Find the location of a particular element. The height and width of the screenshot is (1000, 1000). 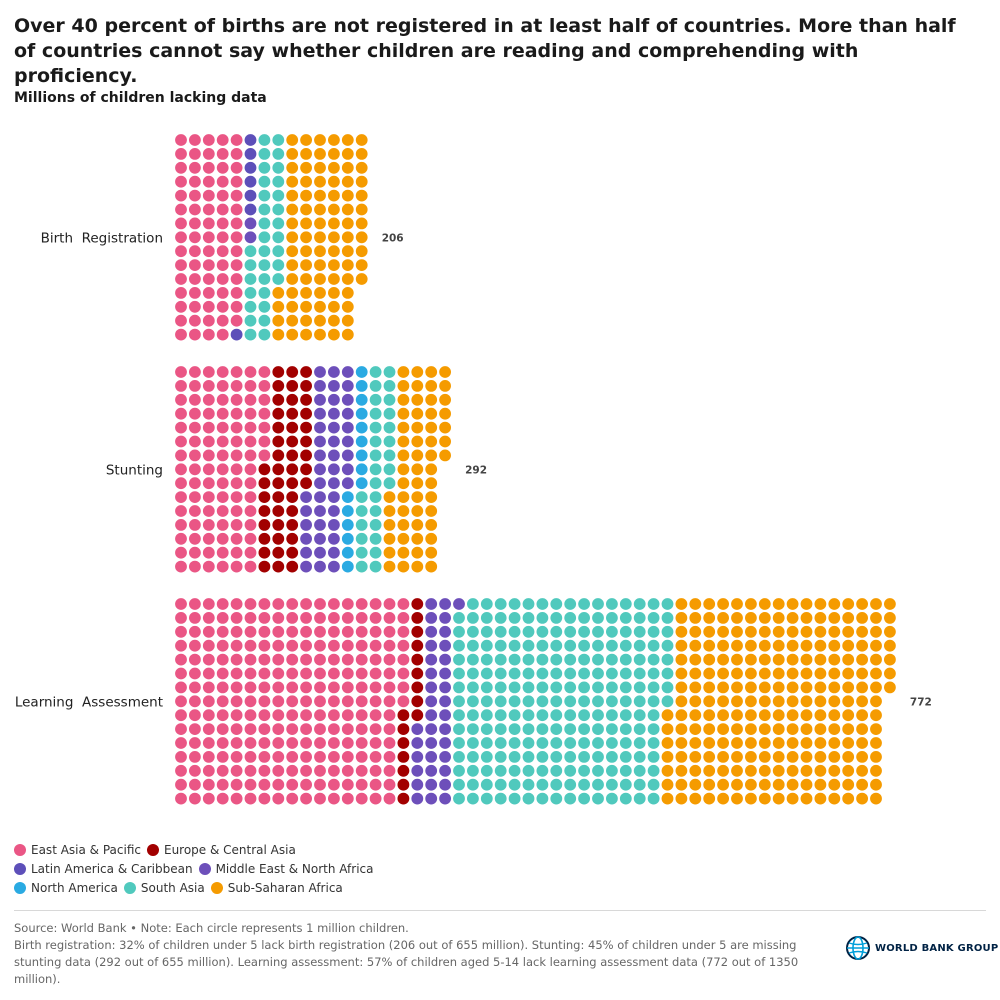

legend-label: South Asia is located at coordinates (172, 887).